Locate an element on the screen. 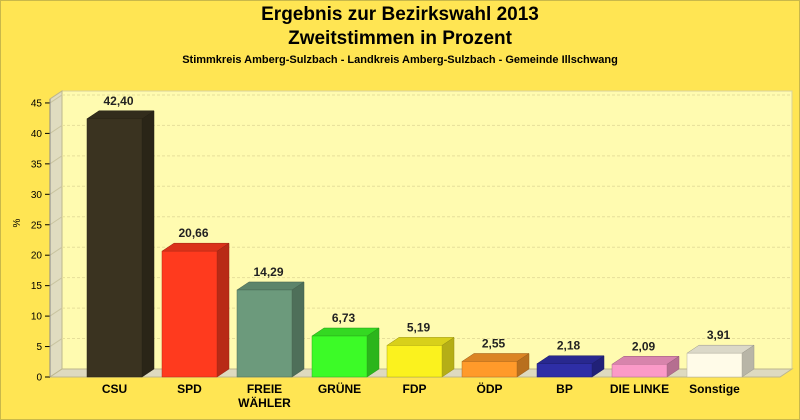  x-tick-label: BP is located at coordinates (564, 389).